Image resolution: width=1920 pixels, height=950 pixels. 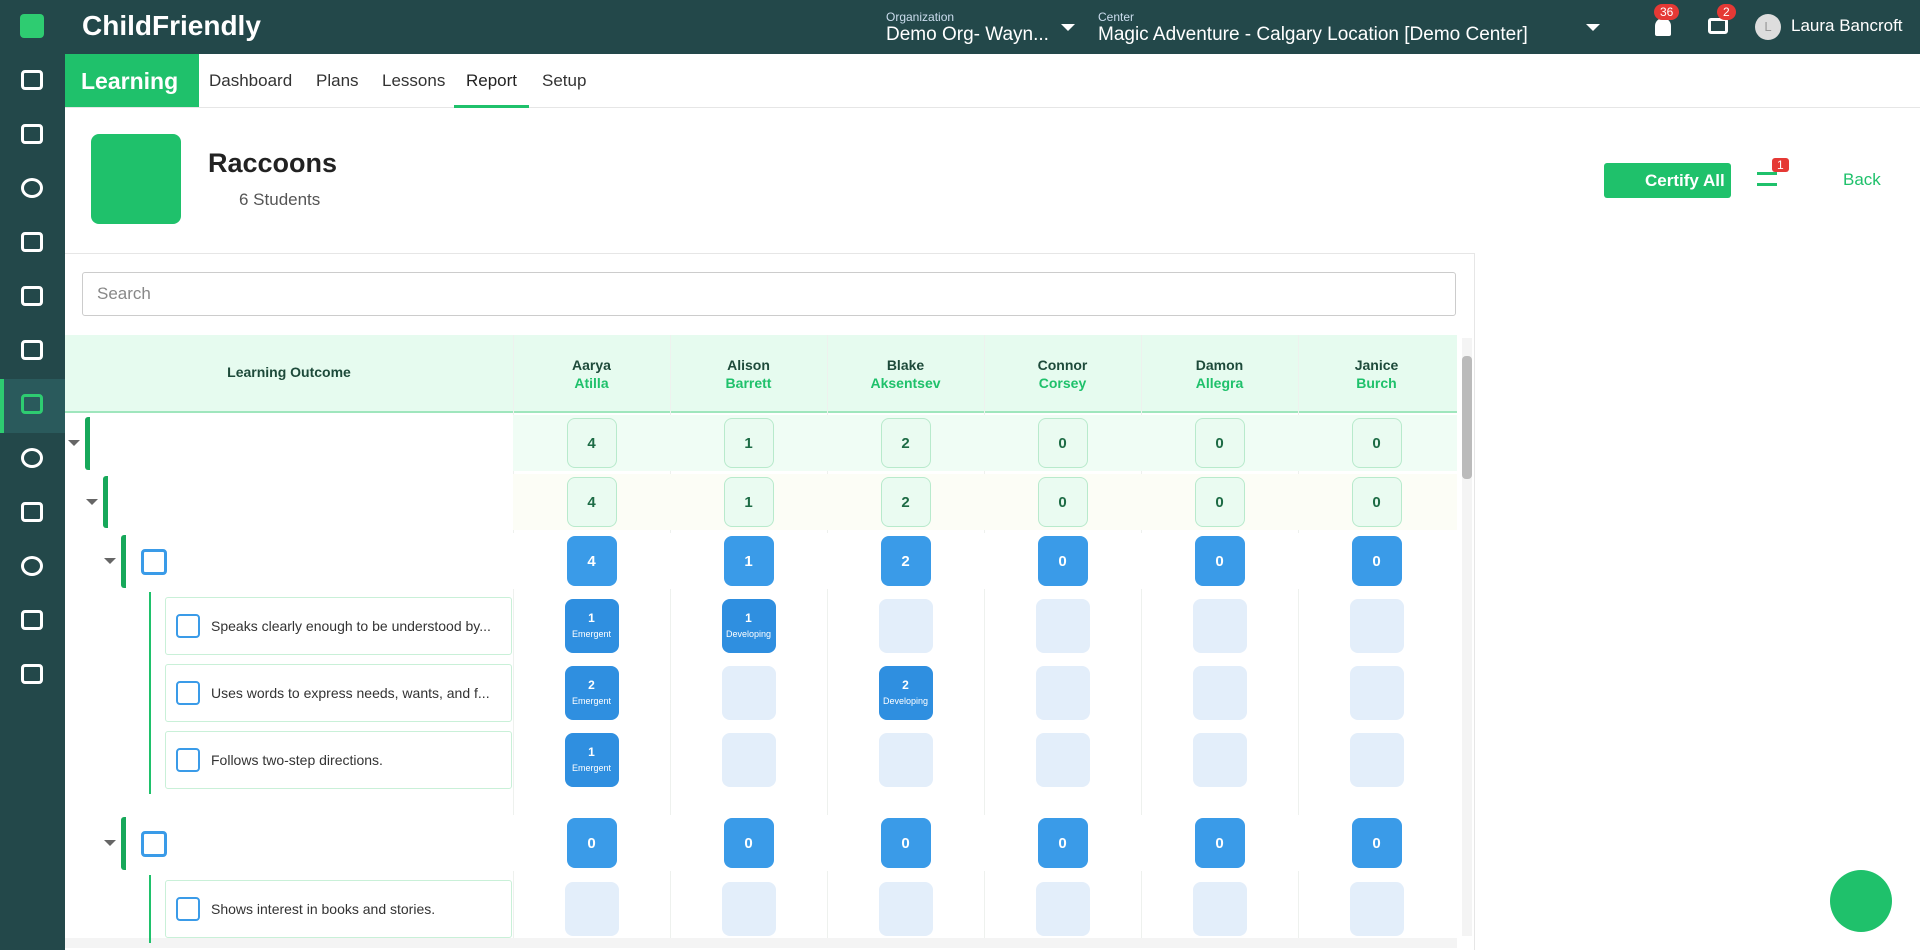 I want to click on outcome-item: Follows two-step directions., so click(x=338, y=760).